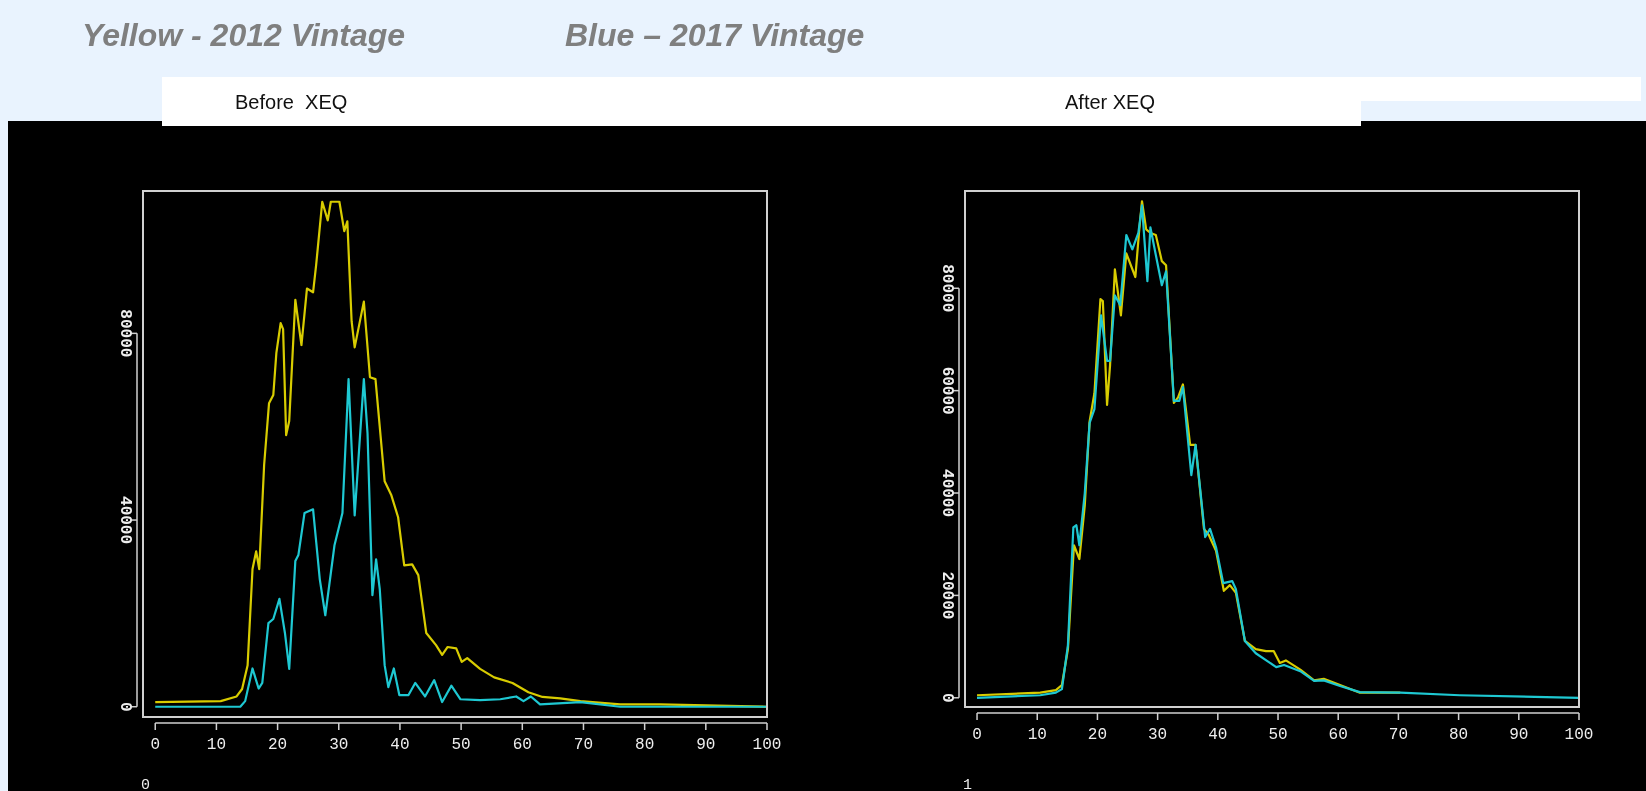 The height and width of the screenshot is (791, 1646). What do you see at coordinates (968, 784) in the screenshot?
I see `x-axis-title: 1` at bounding box center [968, 784].